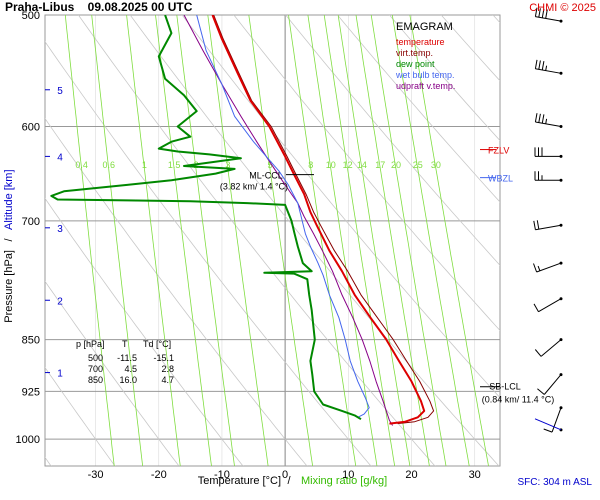 This screenshot has width=600, height=500. I want to click on x-tick-label: 20, so click(411, 475).